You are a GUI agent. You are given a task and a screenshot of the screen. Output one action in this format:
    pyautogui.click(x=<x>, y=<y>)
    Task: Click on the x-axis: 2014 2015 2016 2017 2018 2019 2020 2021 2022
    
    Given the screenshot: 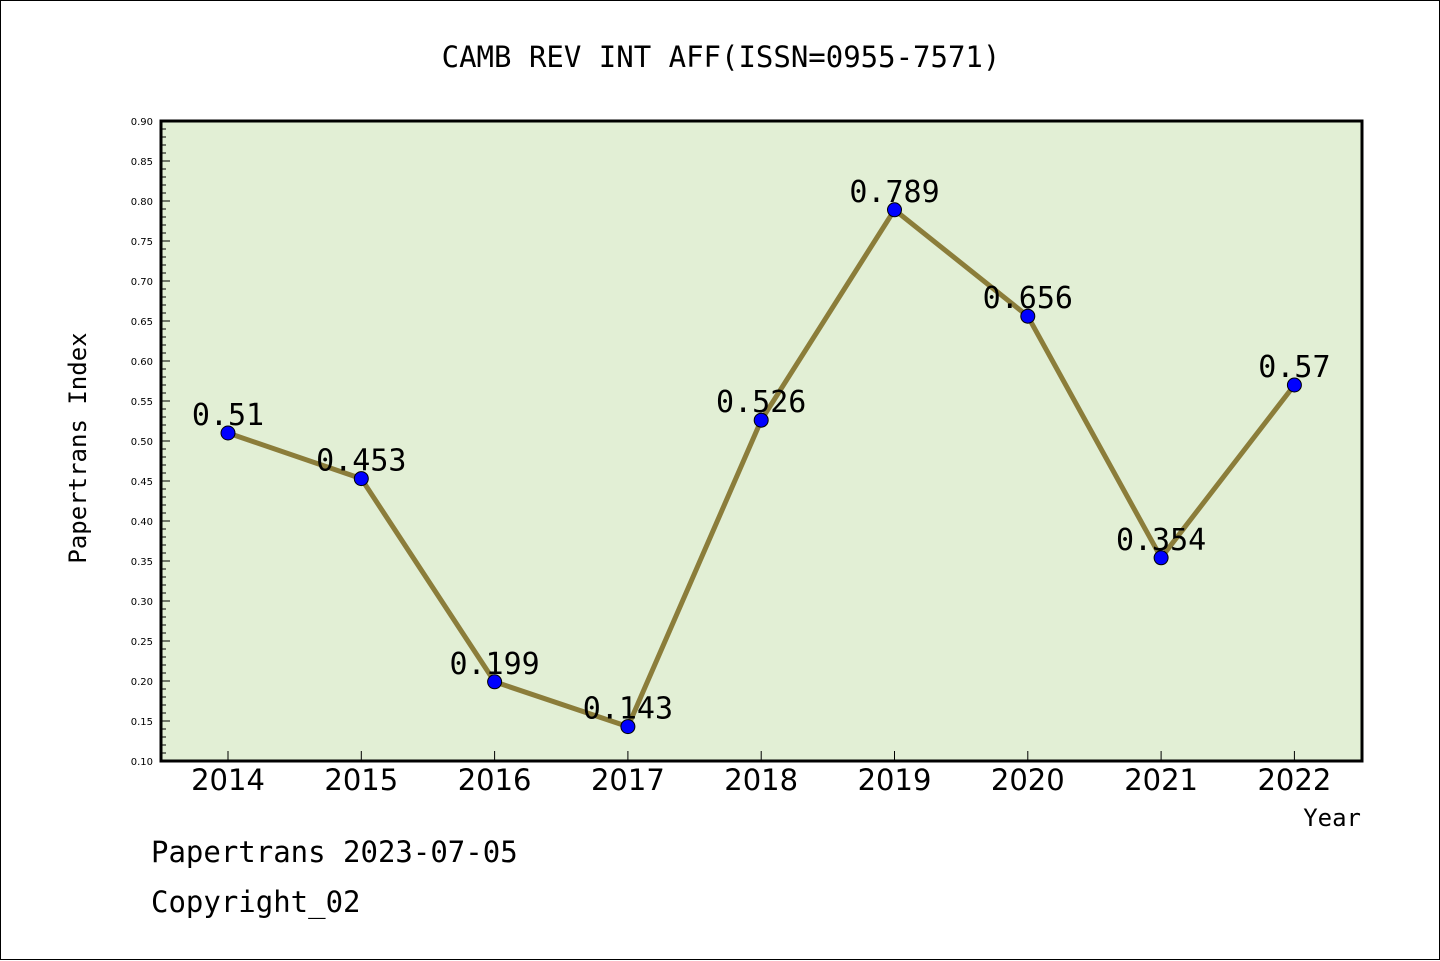 What is the action you would take?
    pyautogui.click(x=761, y=774)
    